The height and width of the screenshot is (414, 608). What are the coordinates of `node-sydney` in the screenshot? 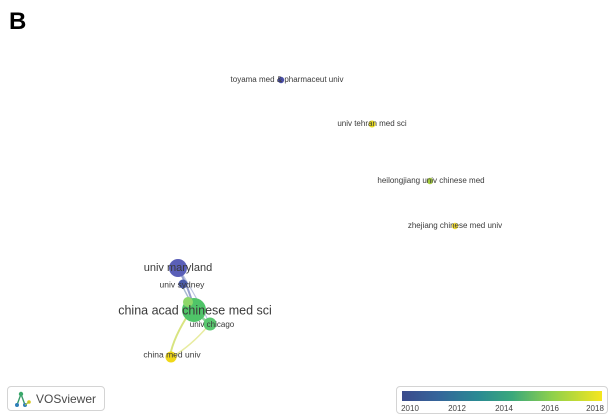 It's located at (183, 284).